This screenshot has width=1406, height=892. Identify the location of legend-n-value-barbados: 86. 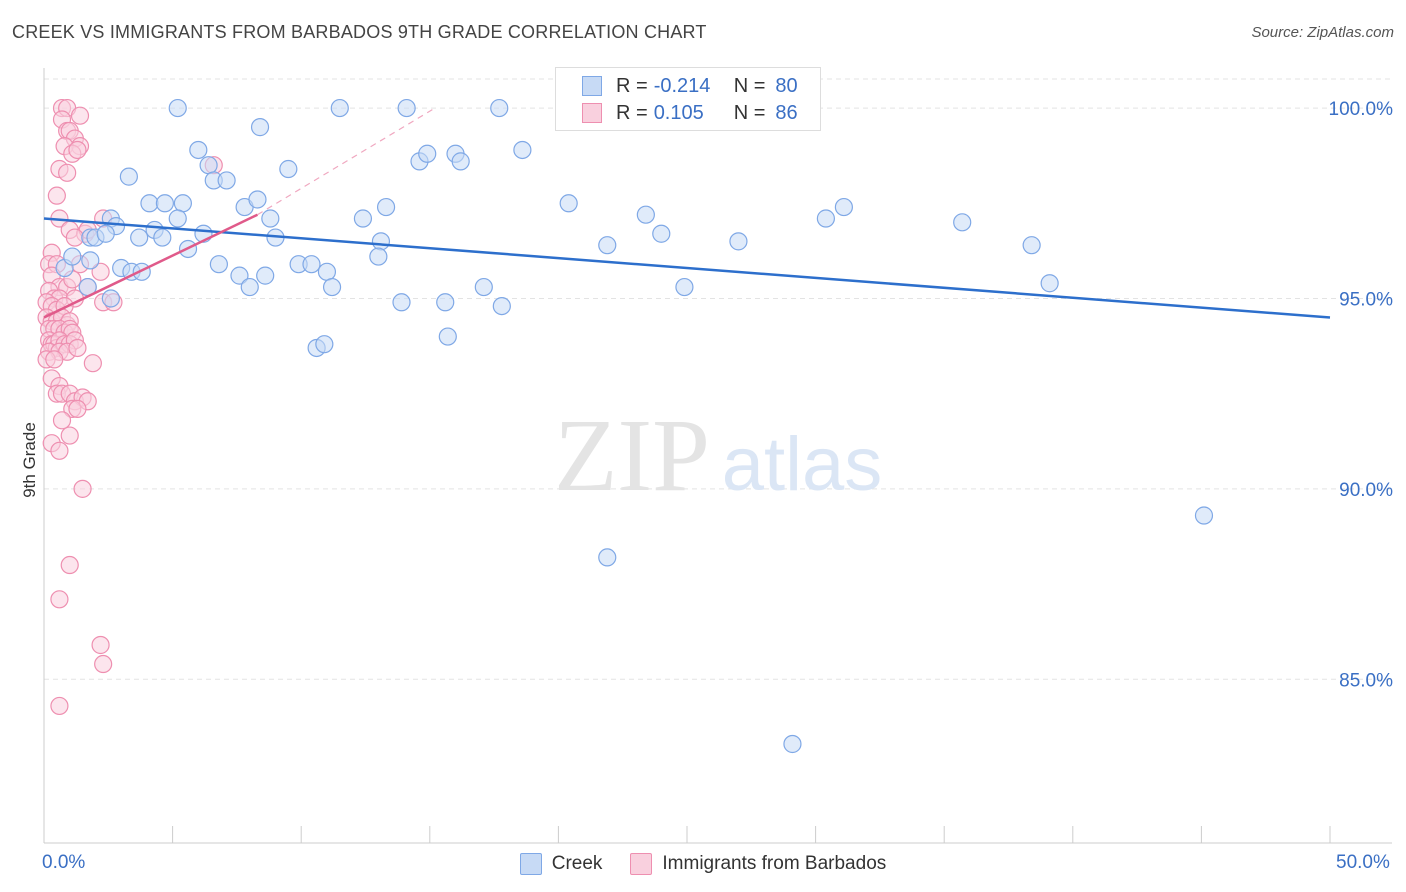
(786, 112).